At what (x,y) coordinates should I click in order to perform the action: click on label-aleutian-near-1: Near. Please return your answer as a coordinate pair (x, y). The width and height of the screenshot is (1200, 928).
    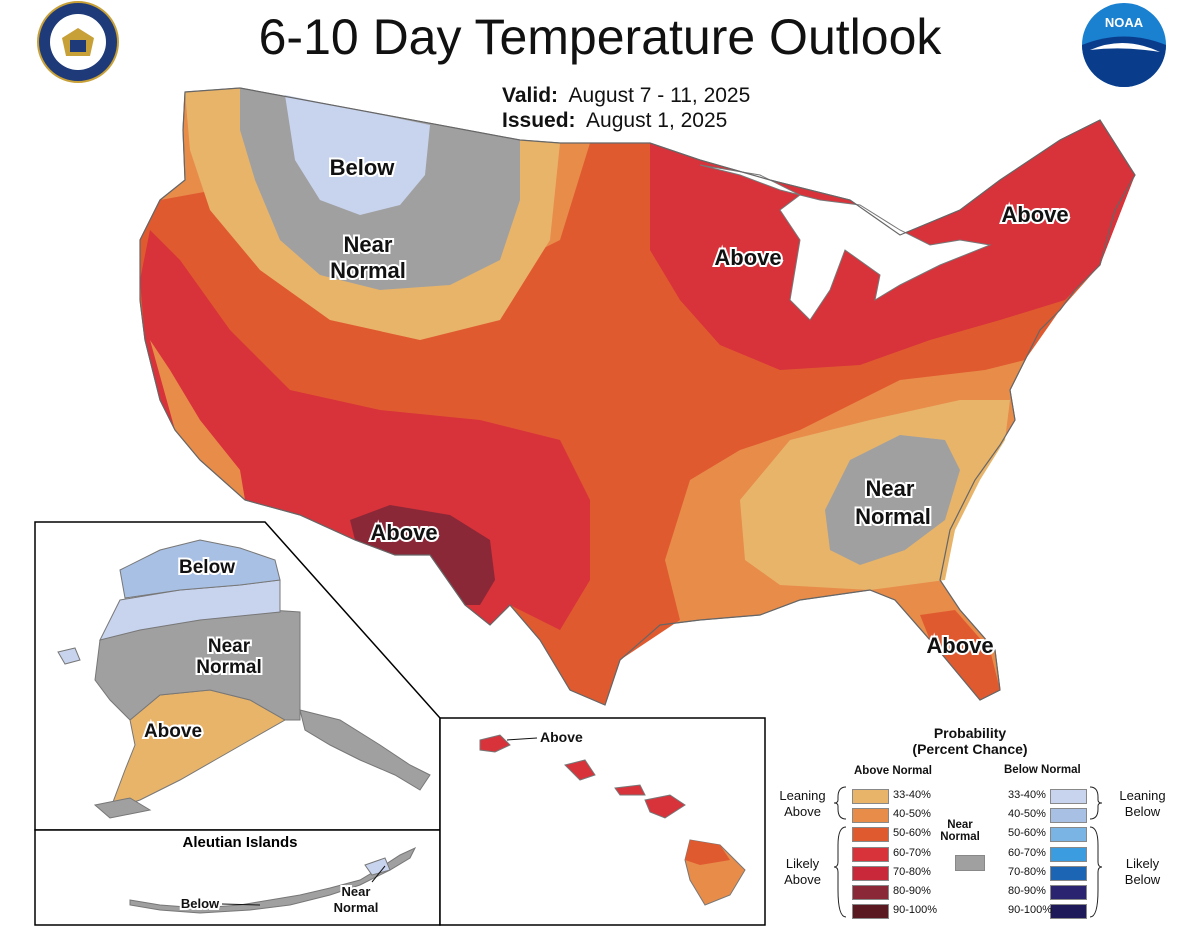
    Looking at the image, I should click on (356, 891).